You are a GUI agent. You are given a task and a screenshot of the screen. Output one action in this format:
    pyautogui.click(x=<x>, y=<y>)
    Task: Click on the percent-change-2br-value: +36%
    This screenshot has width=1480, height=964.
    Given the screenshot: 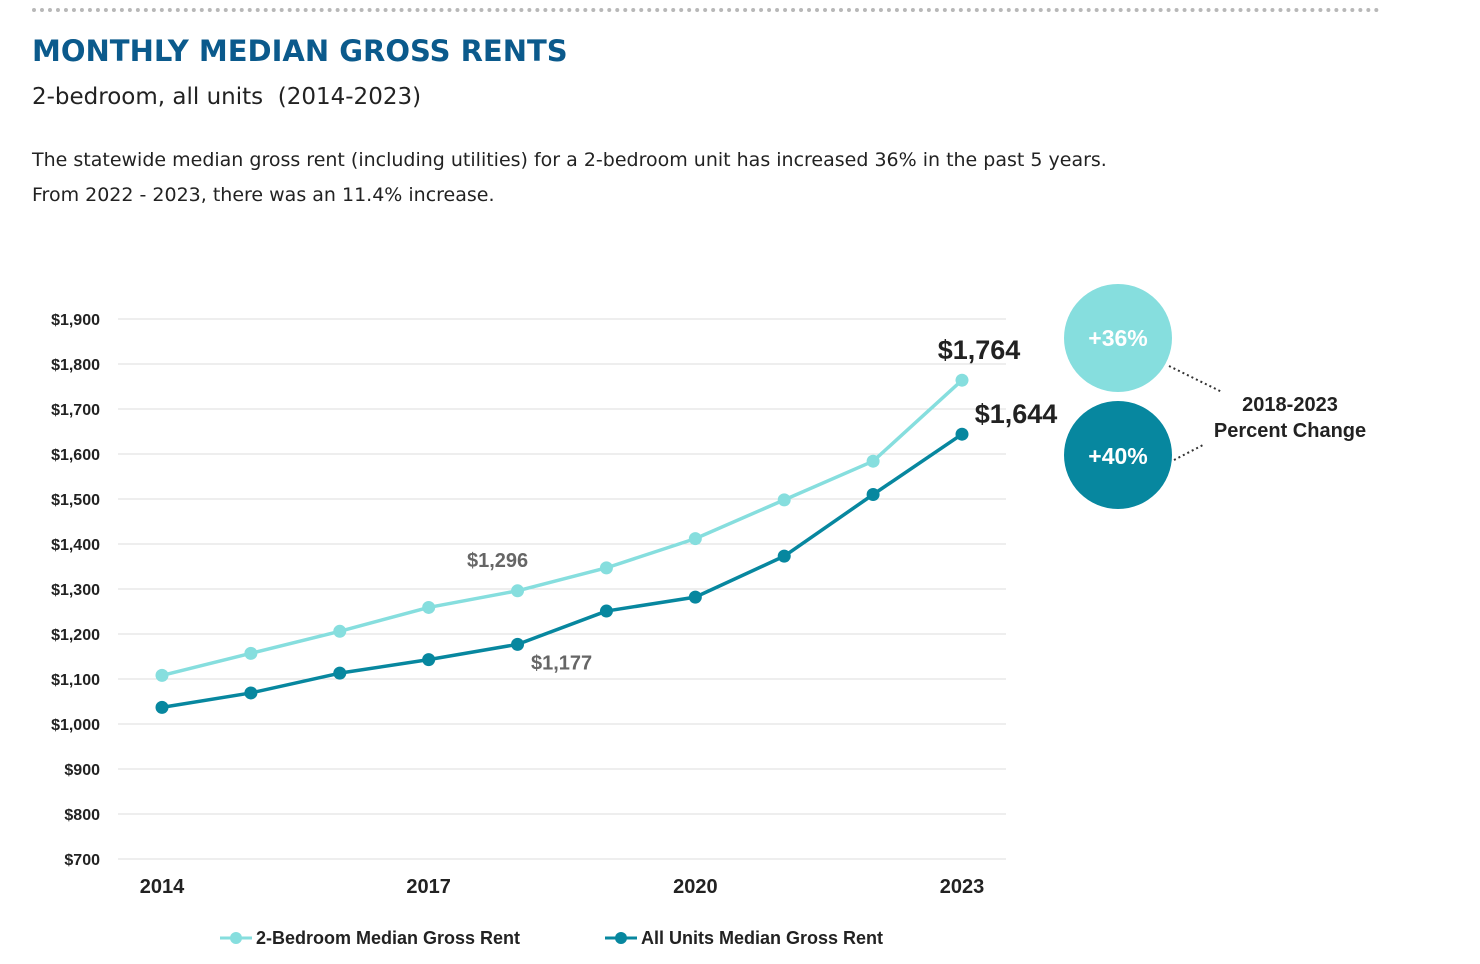 What is the action you would take?
    pyautogui.click(x=1117, y=338)
    